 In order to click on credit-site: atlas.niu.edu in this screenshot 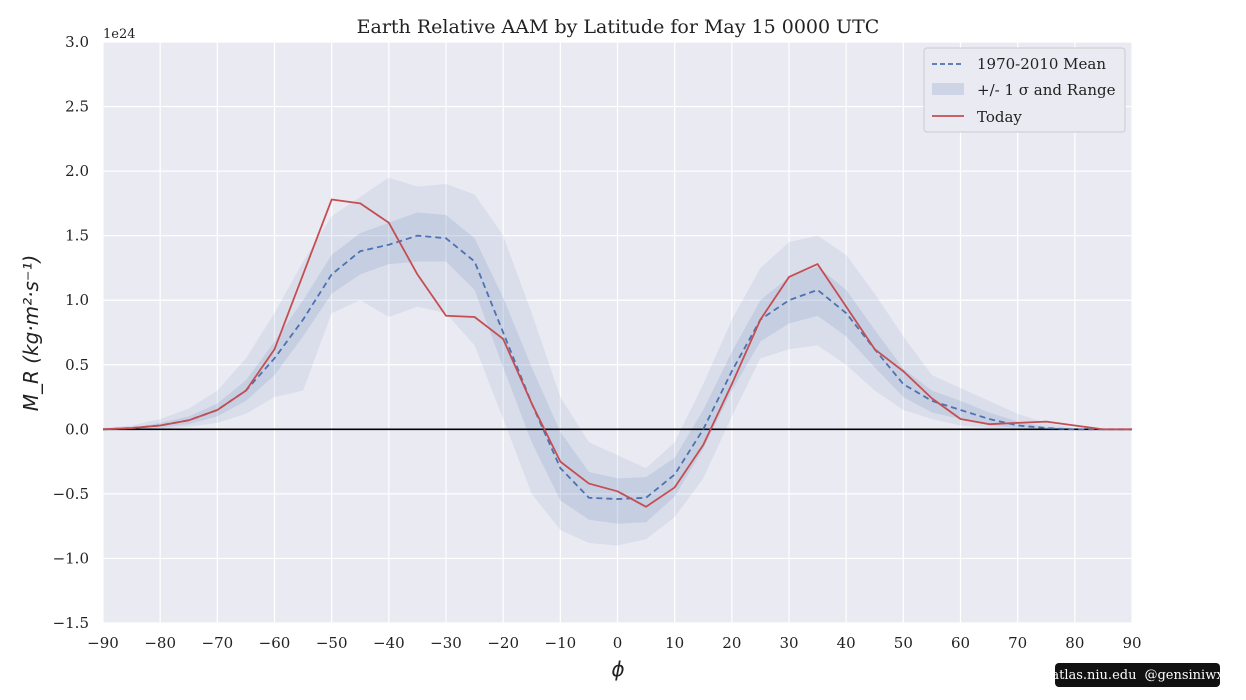, I will do `click(1094, 675)`.